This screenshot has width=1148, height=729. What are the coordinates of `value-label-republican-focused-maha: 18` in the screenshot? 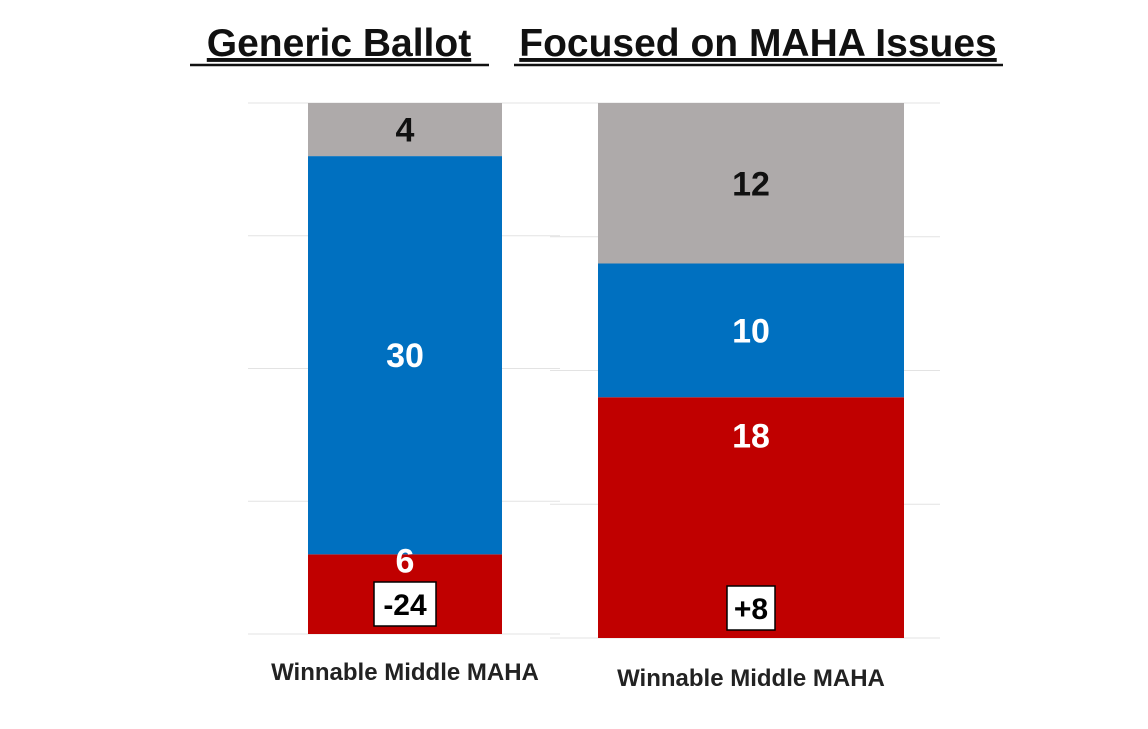 It's located at (751, 436).